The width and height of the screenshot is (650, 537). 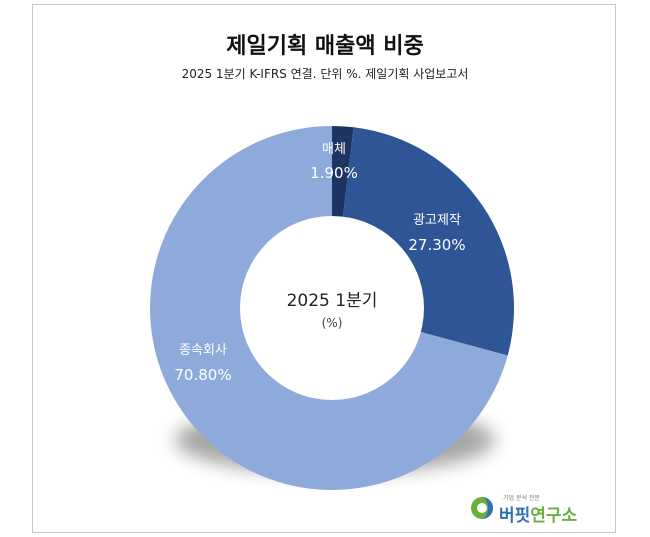 I want to click on brand-name-part1: 버핏, so click(x=515, y=516).